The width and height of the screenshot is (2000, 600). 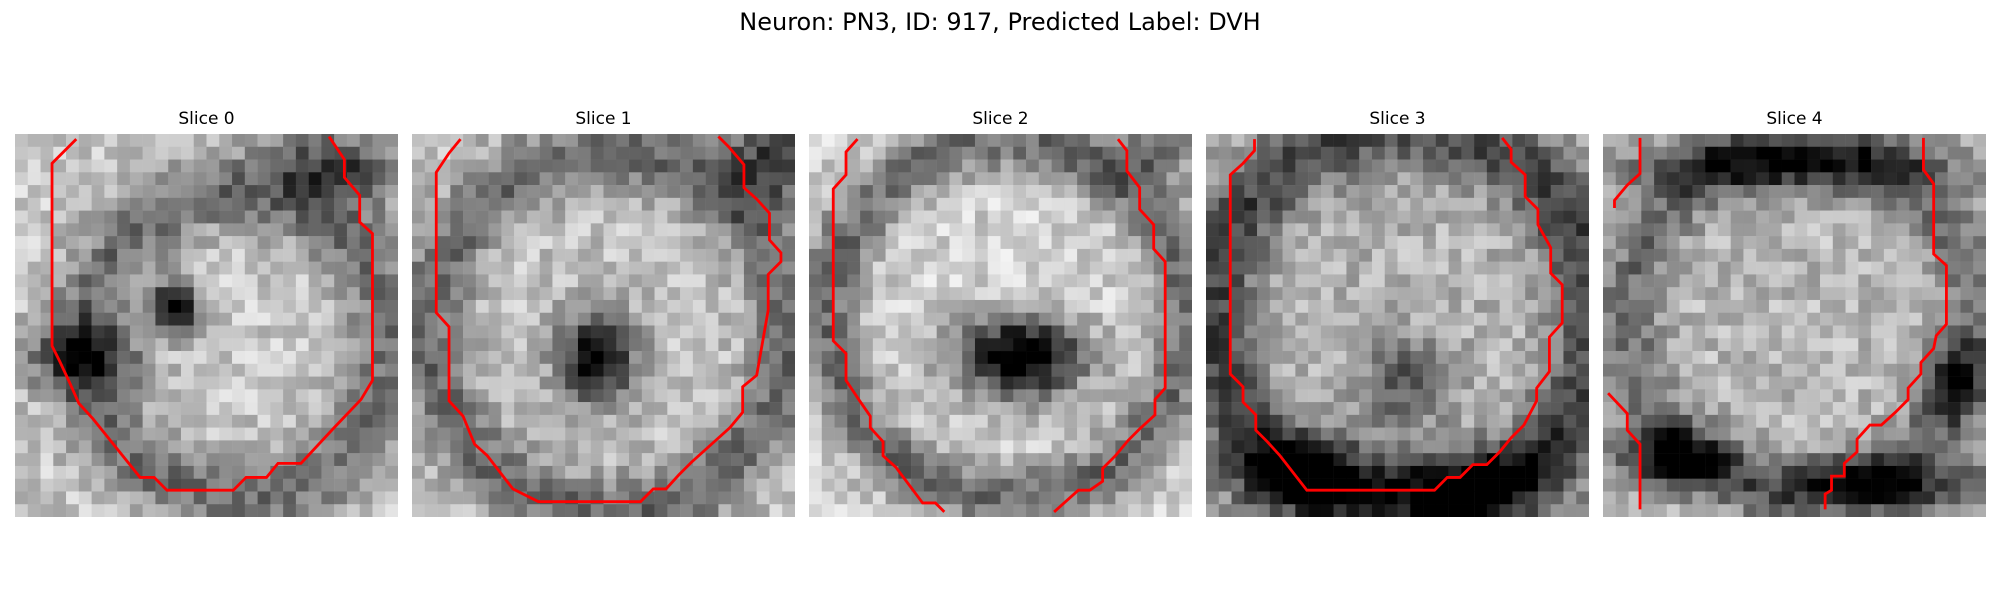 What do you see at coordinates (603, 119) in the screenshot?
I see `slice-title: Slice 1` at bounding box center [603, 119].